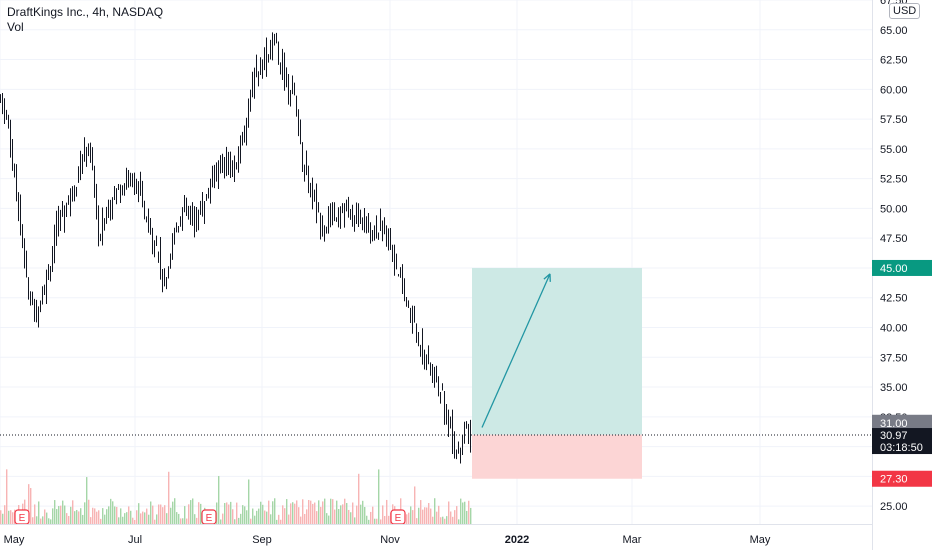 The height and width of the screenshot is (550, 932). I want to click on long-position-tool, so click(557, 373).